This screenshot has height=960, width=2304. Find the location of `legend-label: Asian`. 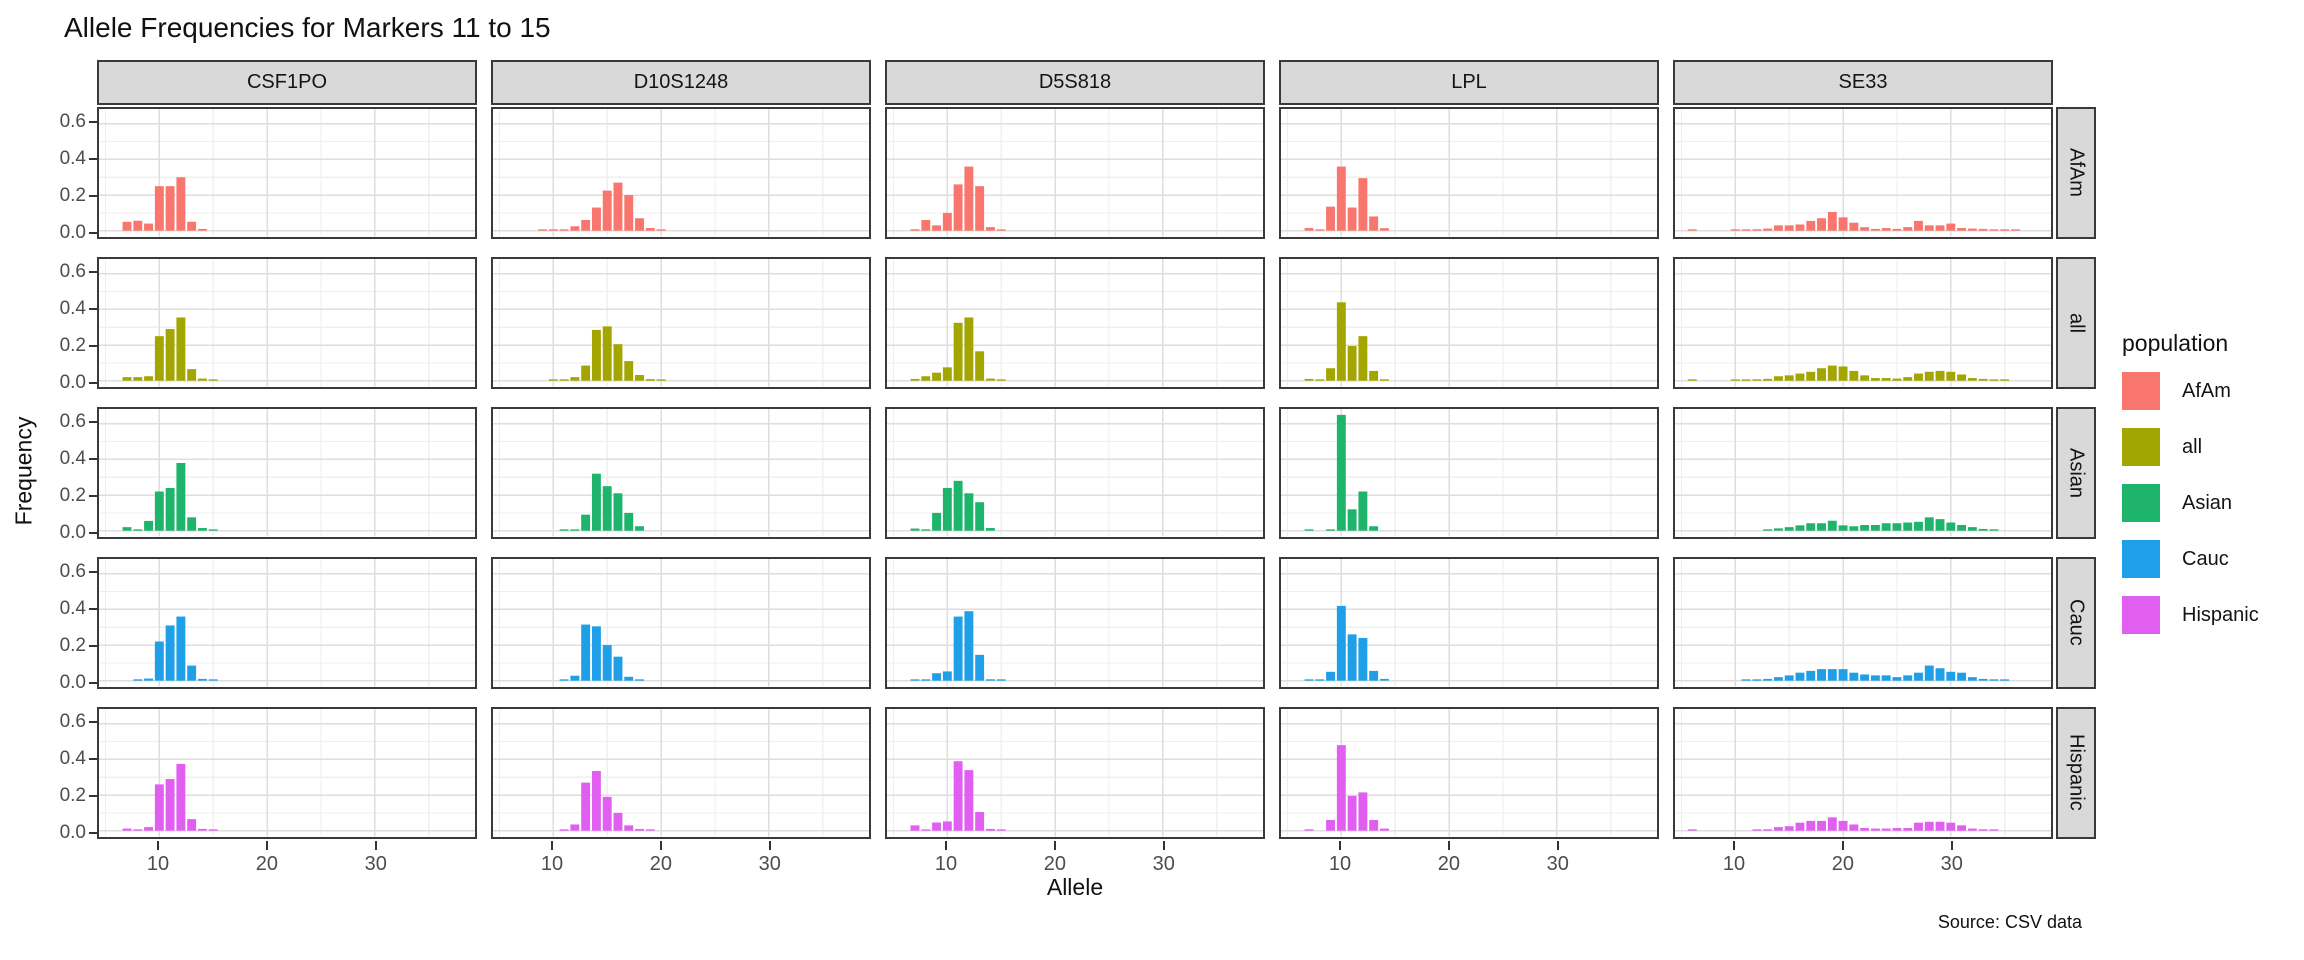

legend-label: Asian is located at coordinates (2207, 502).